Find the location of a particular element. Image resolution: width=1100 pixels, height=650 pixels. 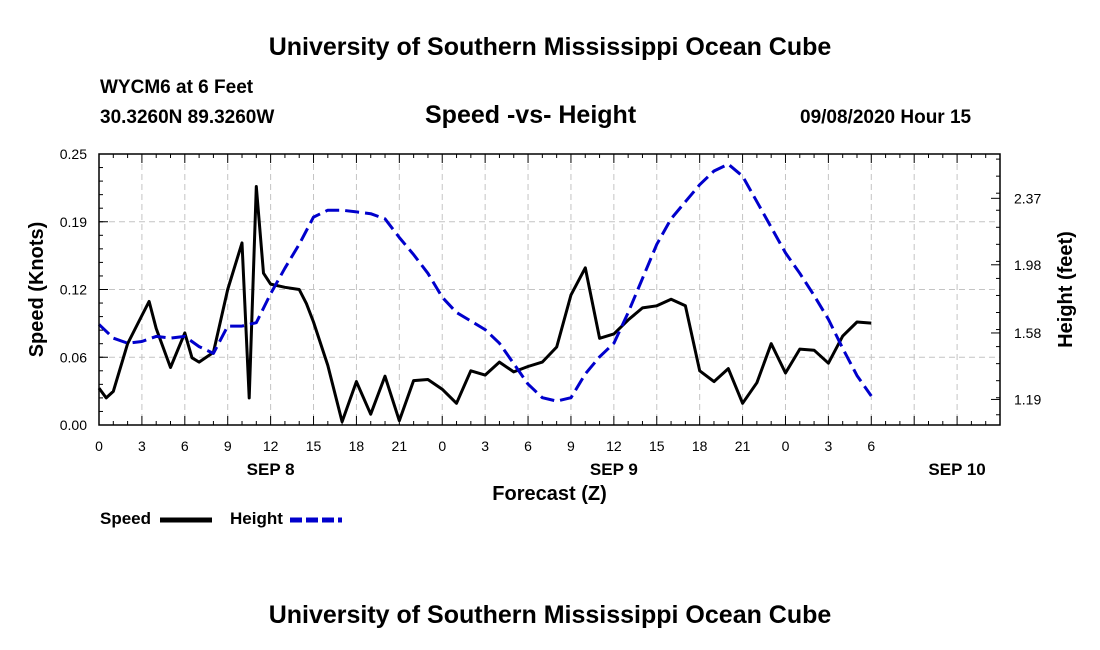

date-label: SEP 10 is located at coordinates (956, 469).